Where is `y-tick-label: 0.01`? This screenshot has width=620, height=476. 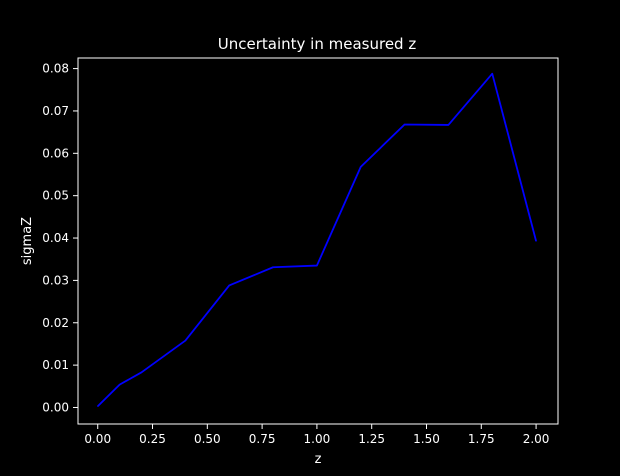
y-tick-label: 0.01 is located at coordinates (55, 365).